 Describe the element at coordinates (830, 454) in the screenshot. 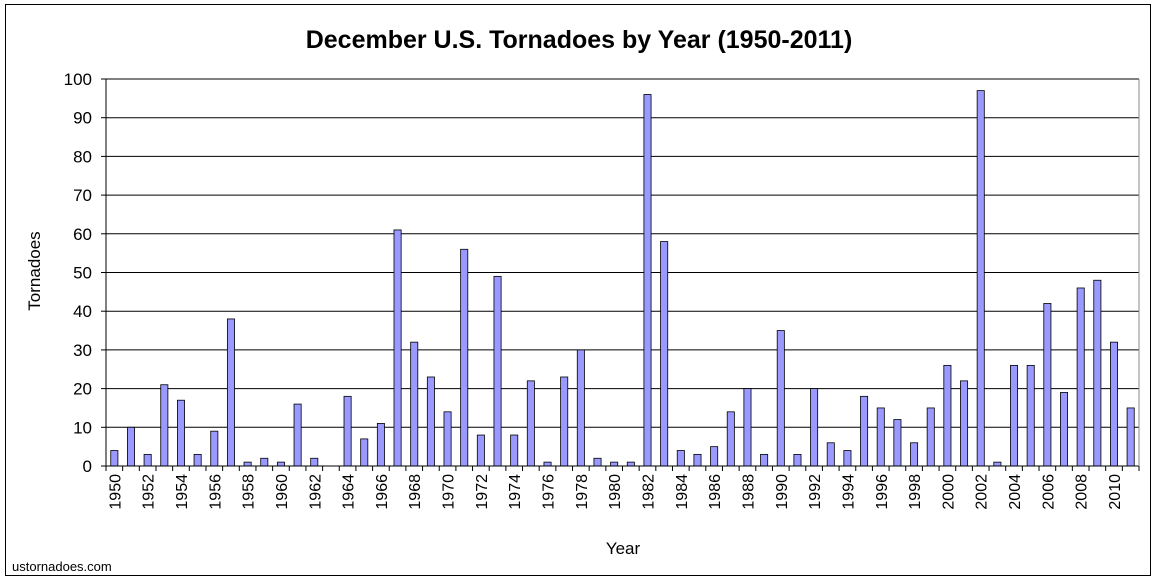

I see `bar-1993` at that location.